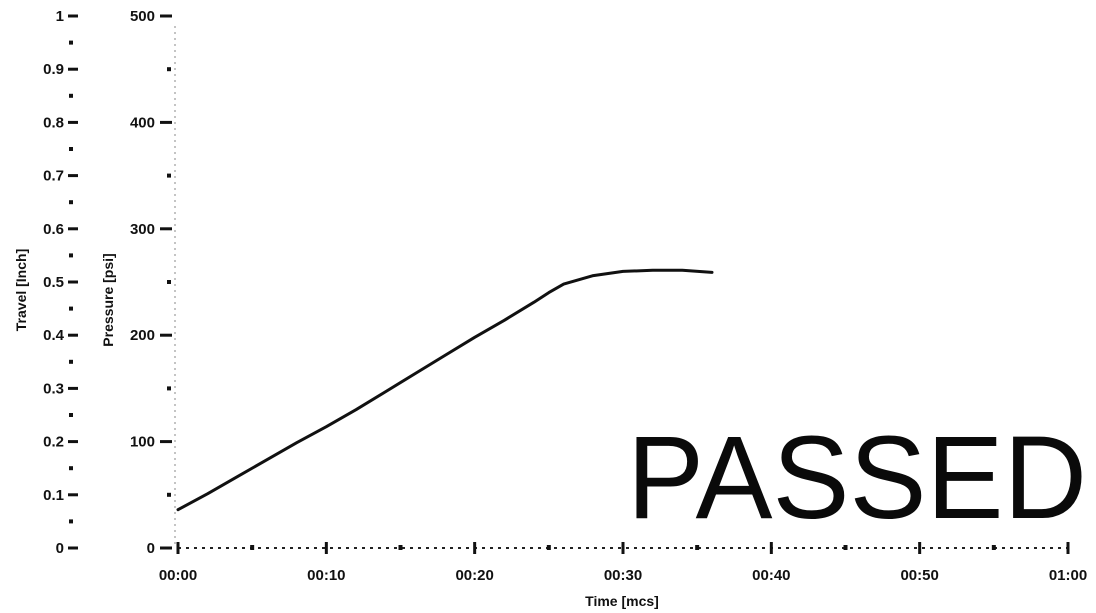 This screenshot has width=1096, height=613. Describe the element at coordinates (60, 548) in the screenshot. I see `travel-tick-label: 0` at that location.